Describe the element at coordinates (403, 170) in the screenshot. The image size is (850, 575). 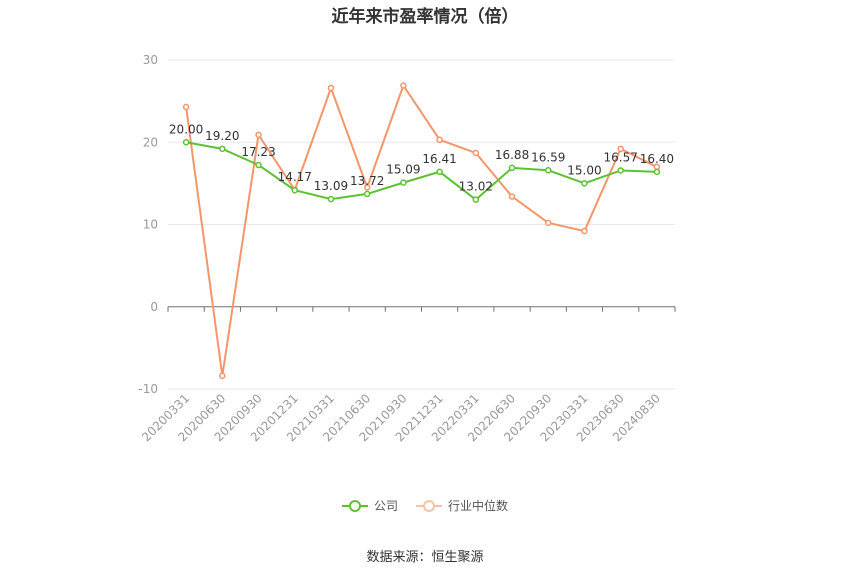
I see `data-label-company: 15.09` at that location.